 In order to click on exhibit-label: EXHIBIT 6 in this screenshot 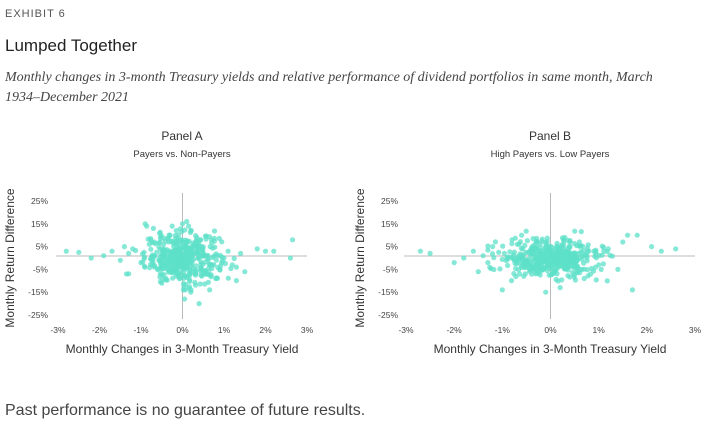, I will do `click(35, 14)`.